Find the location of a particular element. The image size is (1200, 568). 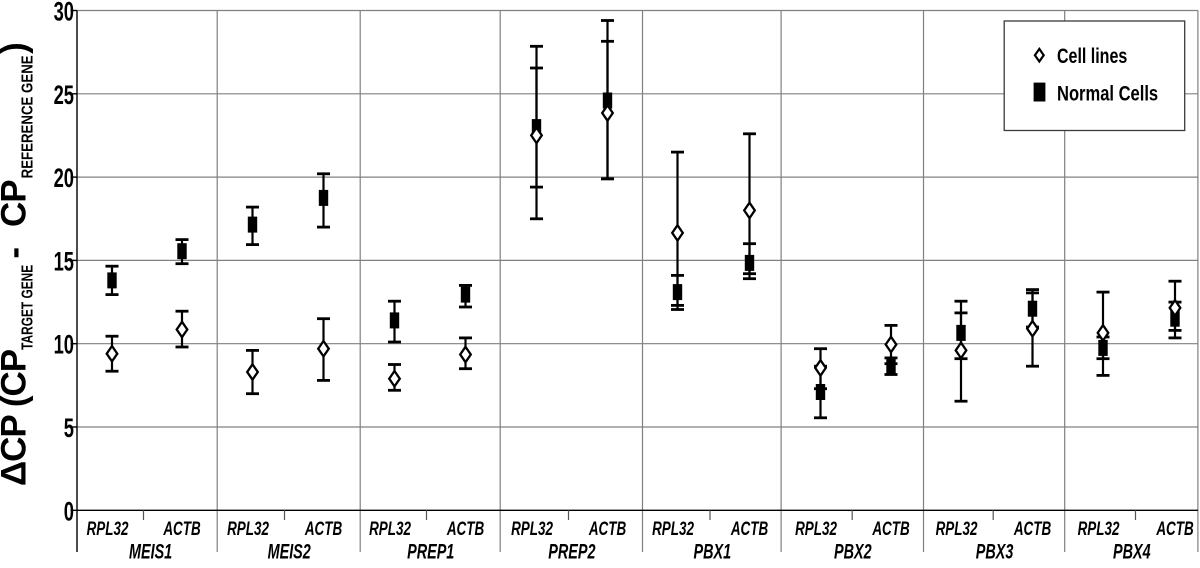

svg-text: 5 is located at coordinates (69, 427).